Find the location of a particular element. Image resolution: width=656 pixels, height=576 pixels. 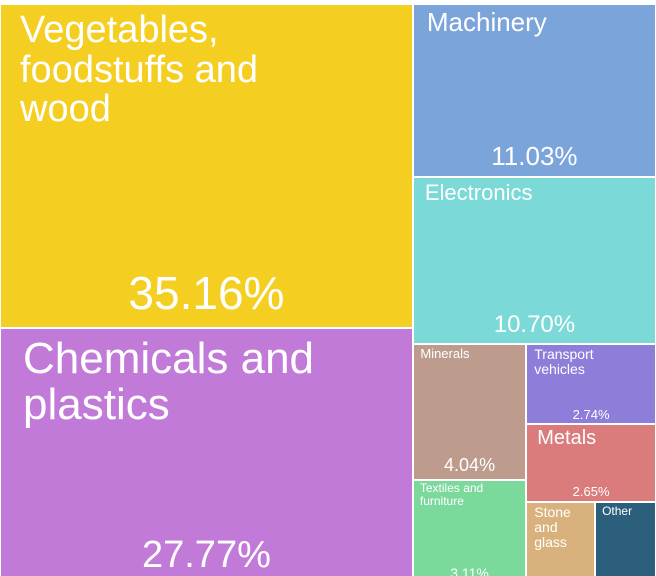

cell-value: 1.48% is located at coordinates (560, 574).